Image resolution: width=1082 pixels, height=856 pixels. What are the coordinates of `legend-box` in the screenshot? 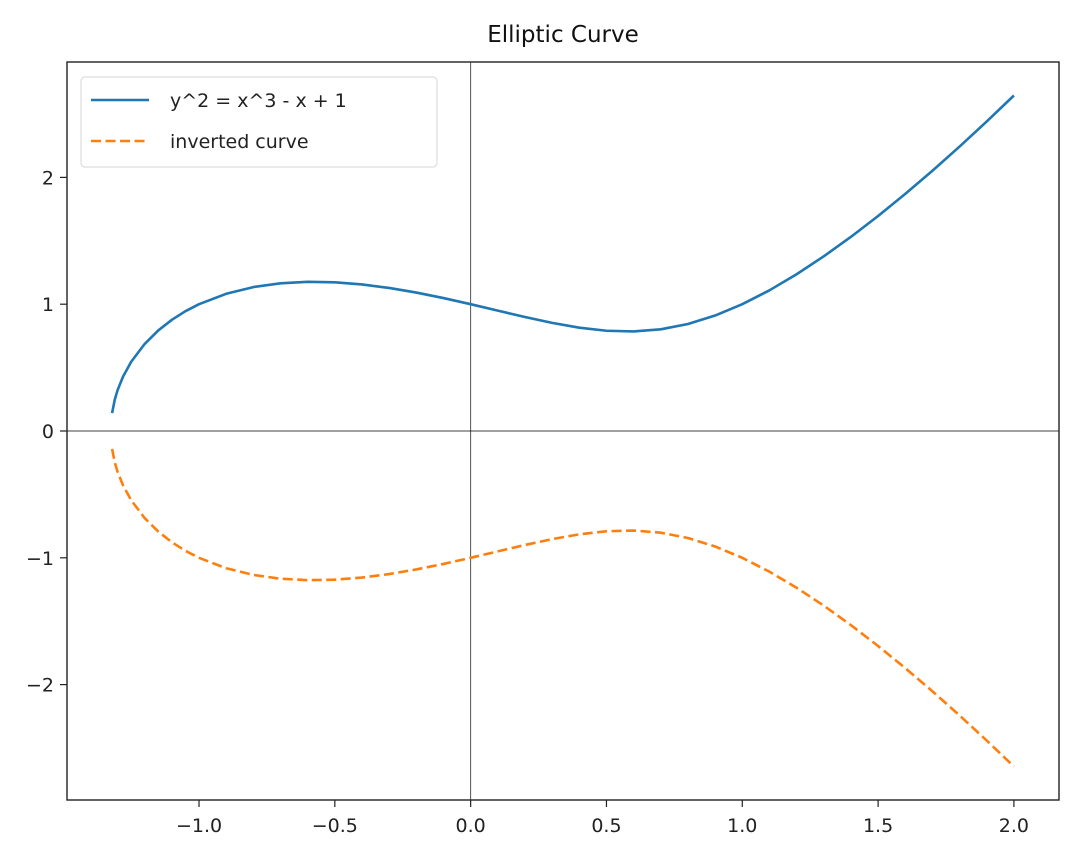 It's located at (259, 122).